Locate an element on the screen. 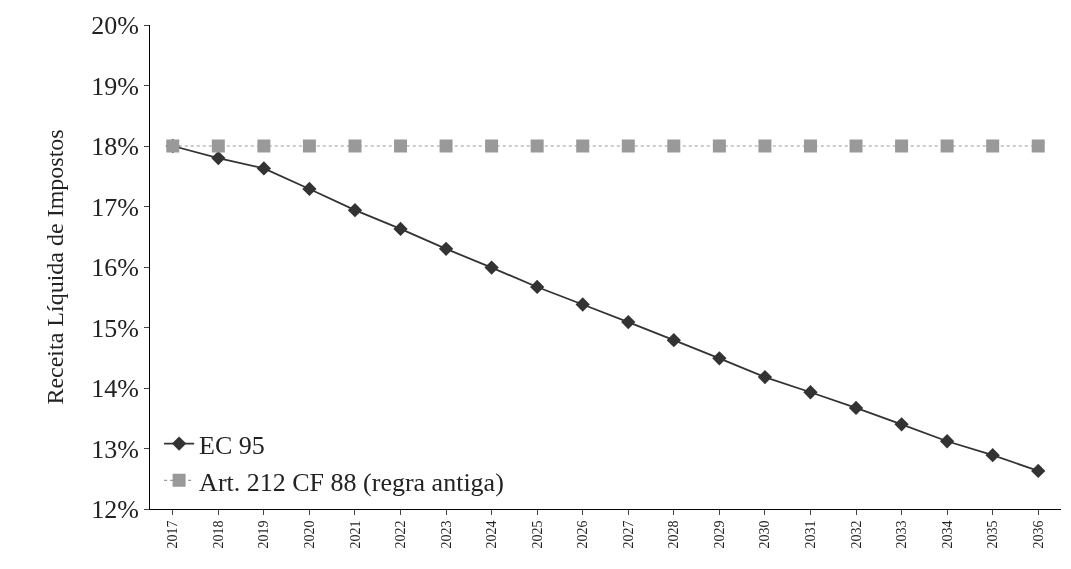 Image resolution: width=1071 pixels, height=569 pixels. y-tick-label: 20% is located at coordinates (115, 26).